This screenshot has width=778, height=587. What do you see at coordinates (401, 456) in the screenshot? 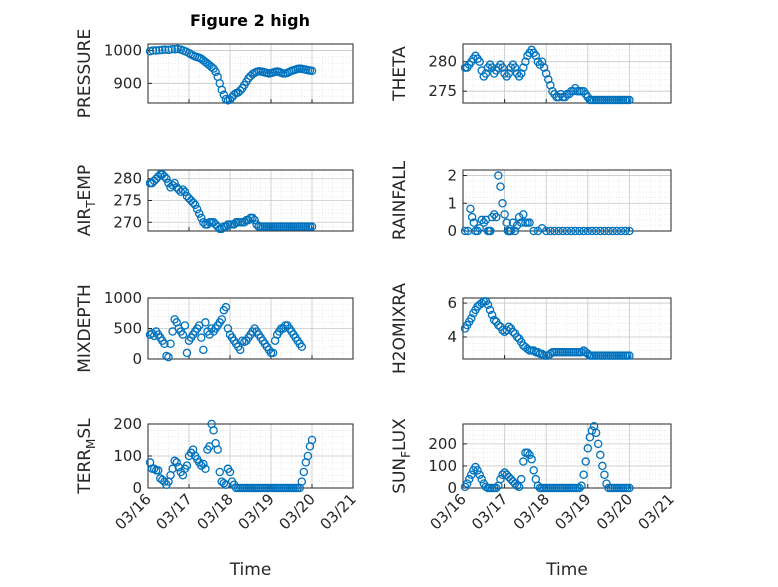
I see `y-axis-label: SUNFLUX` at bounding box center [401, 456].